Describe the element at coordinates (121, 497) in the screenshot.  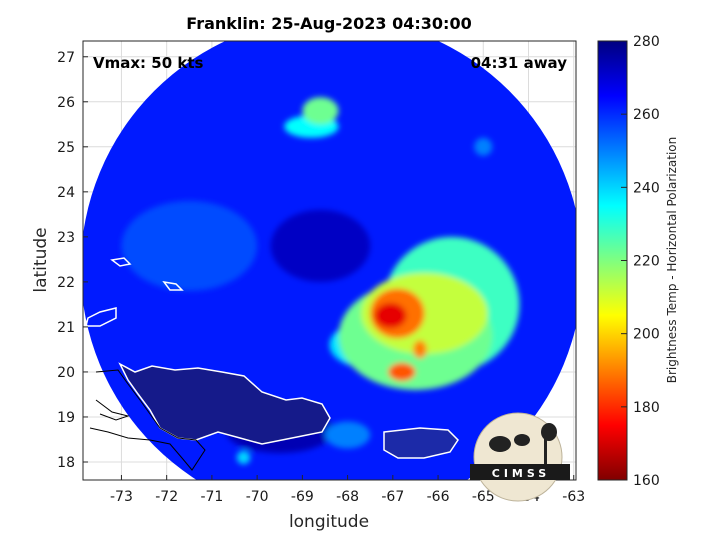
I see `x-tick-label: -73` at that location.